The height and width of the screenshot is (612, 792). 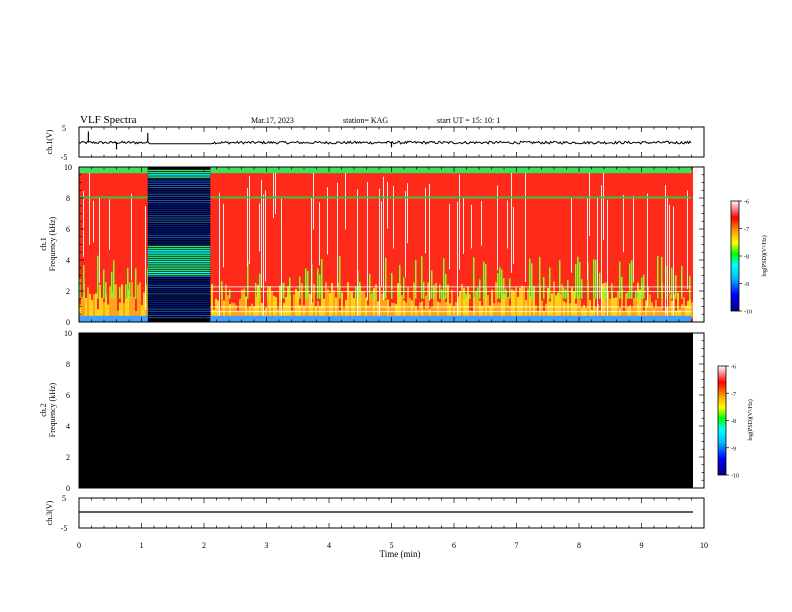 I want to click on ch2-spectrogram-ylabel-line1: ch.2, so click(x=43, y=410).